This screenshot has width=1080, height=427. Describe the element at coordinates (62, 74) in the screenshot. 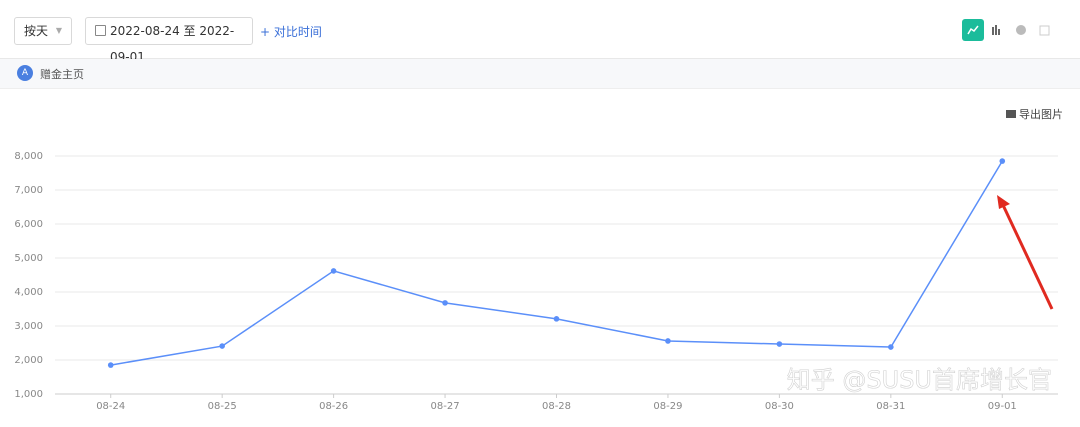

I see `segment-name: 赠金主页` at that location.